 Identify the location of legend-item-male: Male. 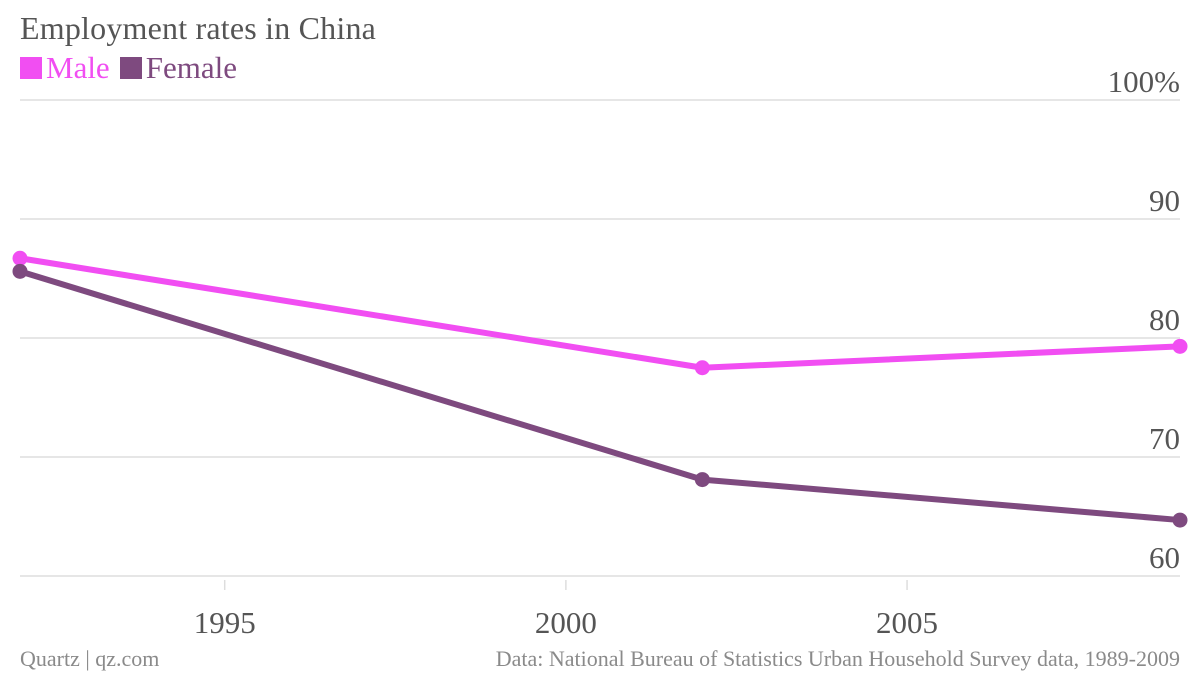
(65, 68).